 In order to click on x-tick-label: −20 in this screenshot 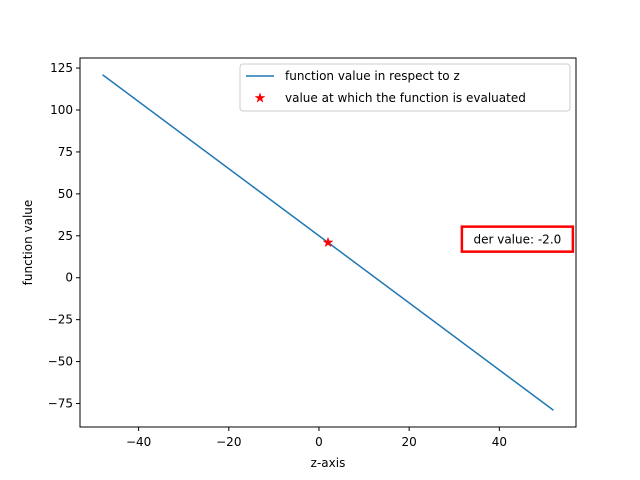, I will do `click(228, 442)`.